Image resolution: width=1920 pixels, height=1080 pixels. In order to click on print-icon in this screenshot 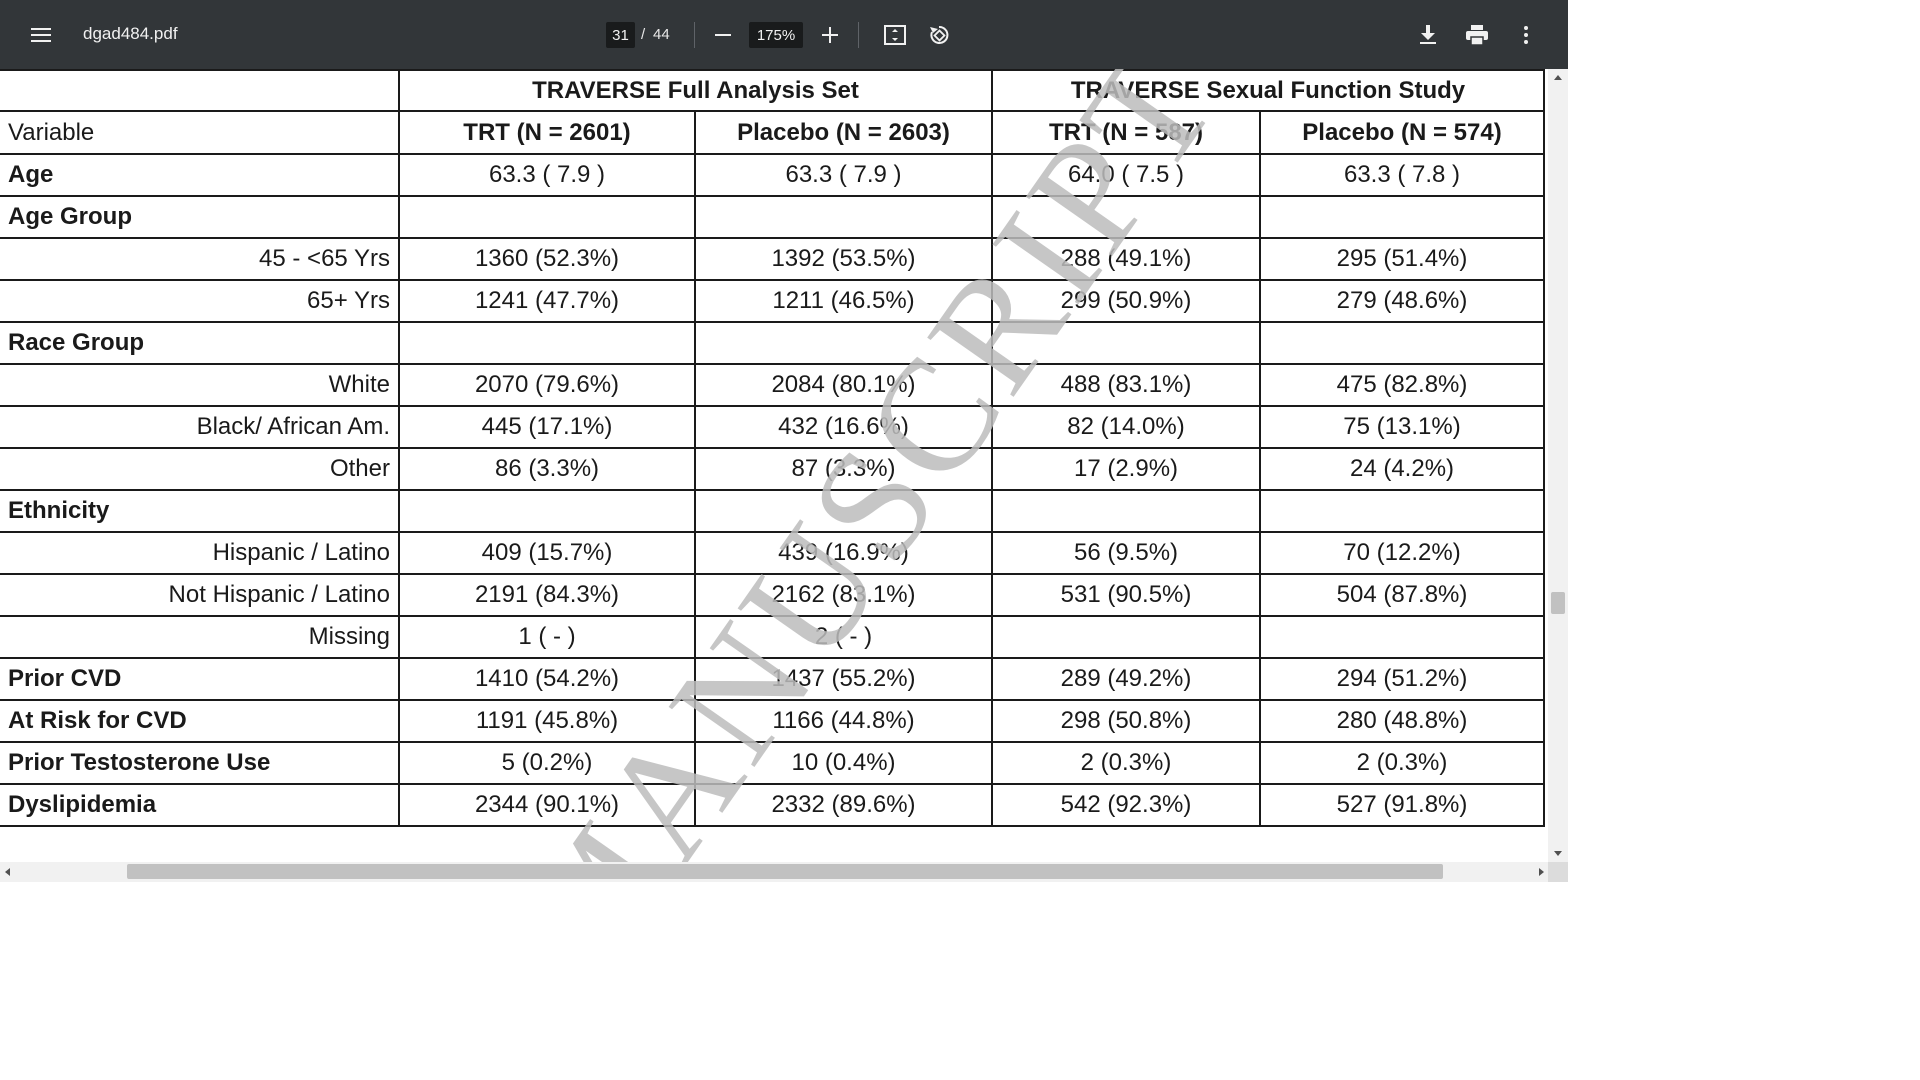, I will do `click(1477, 35)`.